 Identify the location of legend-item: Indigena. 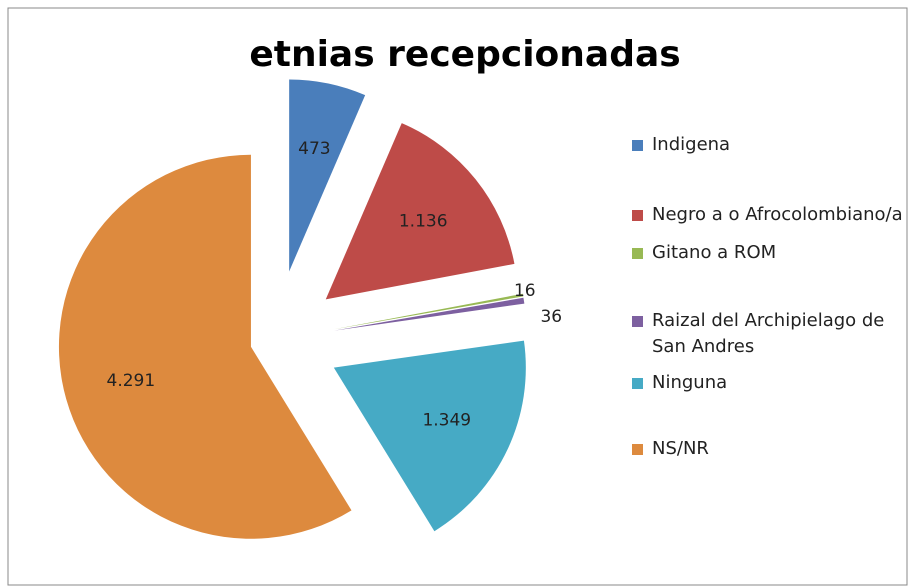
(767, 145).